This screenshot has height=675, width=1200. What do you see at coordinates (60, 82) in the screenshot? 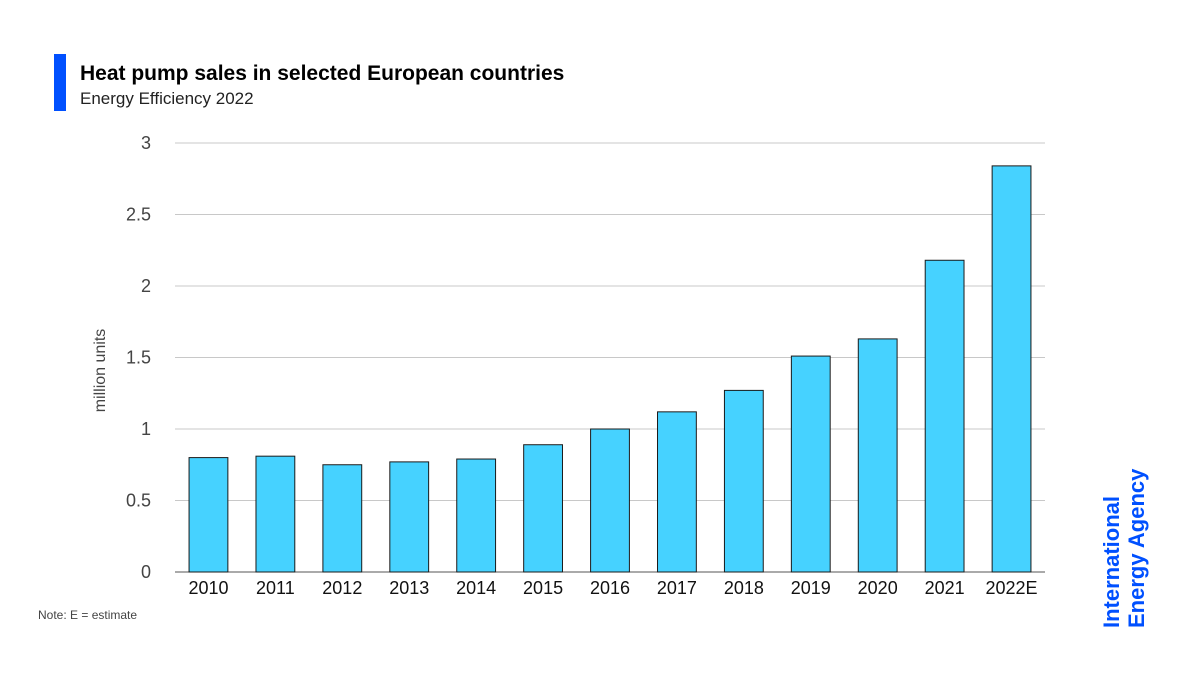
I see `accent-bar` at bounding box center [60, 82].